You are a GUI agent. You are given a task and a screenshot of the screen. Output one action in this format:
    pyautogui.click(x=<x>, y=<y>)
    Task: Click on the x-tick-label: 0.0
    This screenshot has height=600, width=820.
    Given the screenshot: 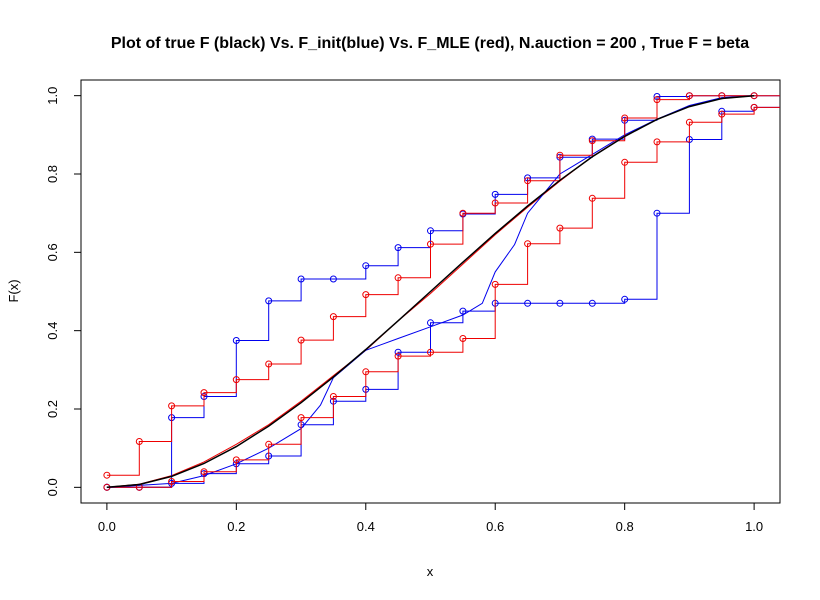 What is the action you would take?
    pyautogui.click(x=107, y=526)
    